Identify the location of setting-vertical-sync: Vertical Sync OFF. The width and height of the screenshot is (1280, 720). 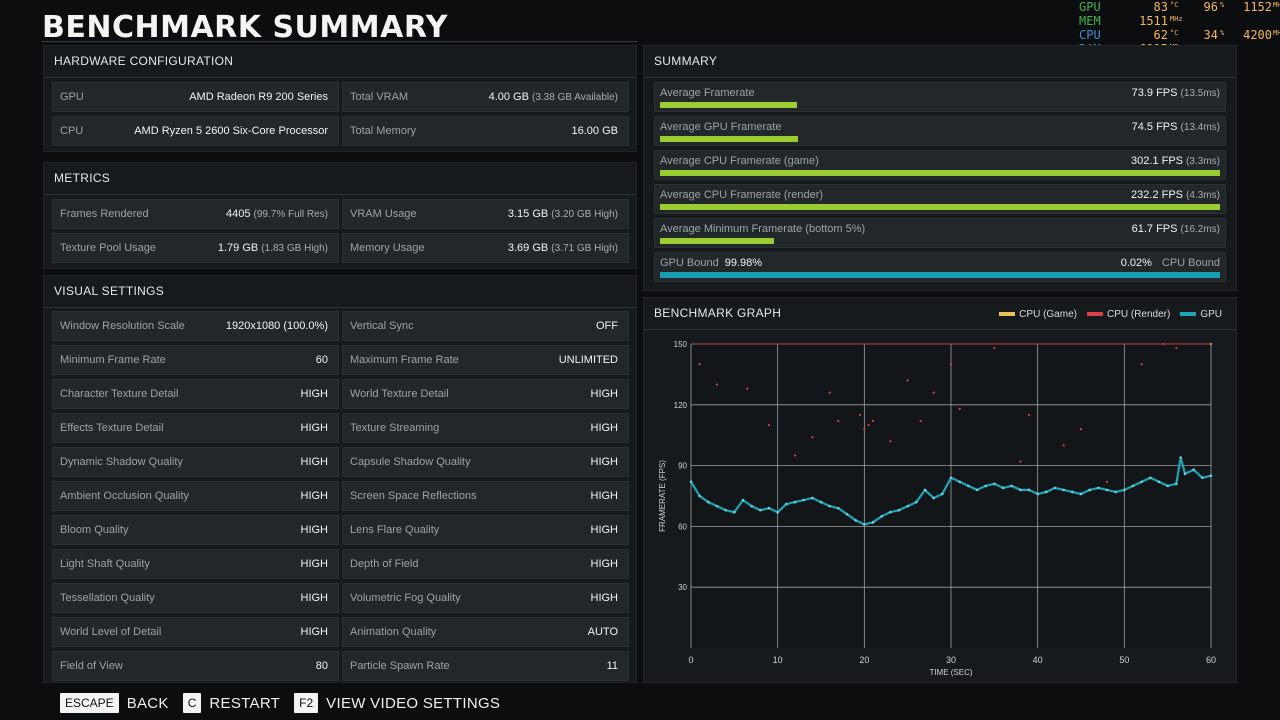
(485, 326).